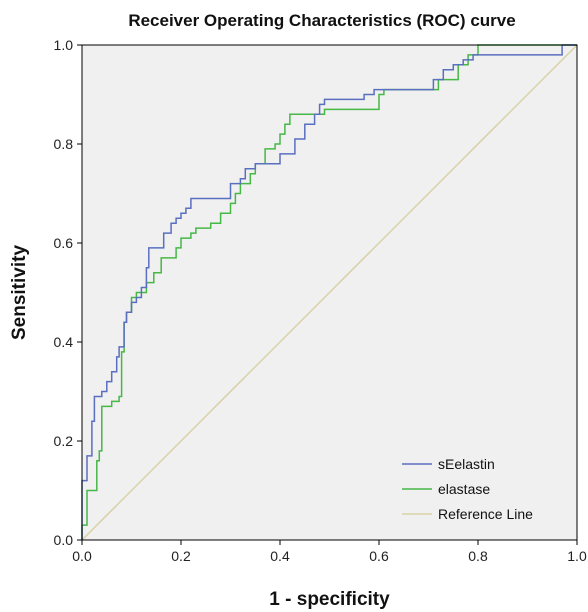  Describe the element at coordinates (64, 144) in the screenshot. I see `y-tick-label: 0.8` at that location.